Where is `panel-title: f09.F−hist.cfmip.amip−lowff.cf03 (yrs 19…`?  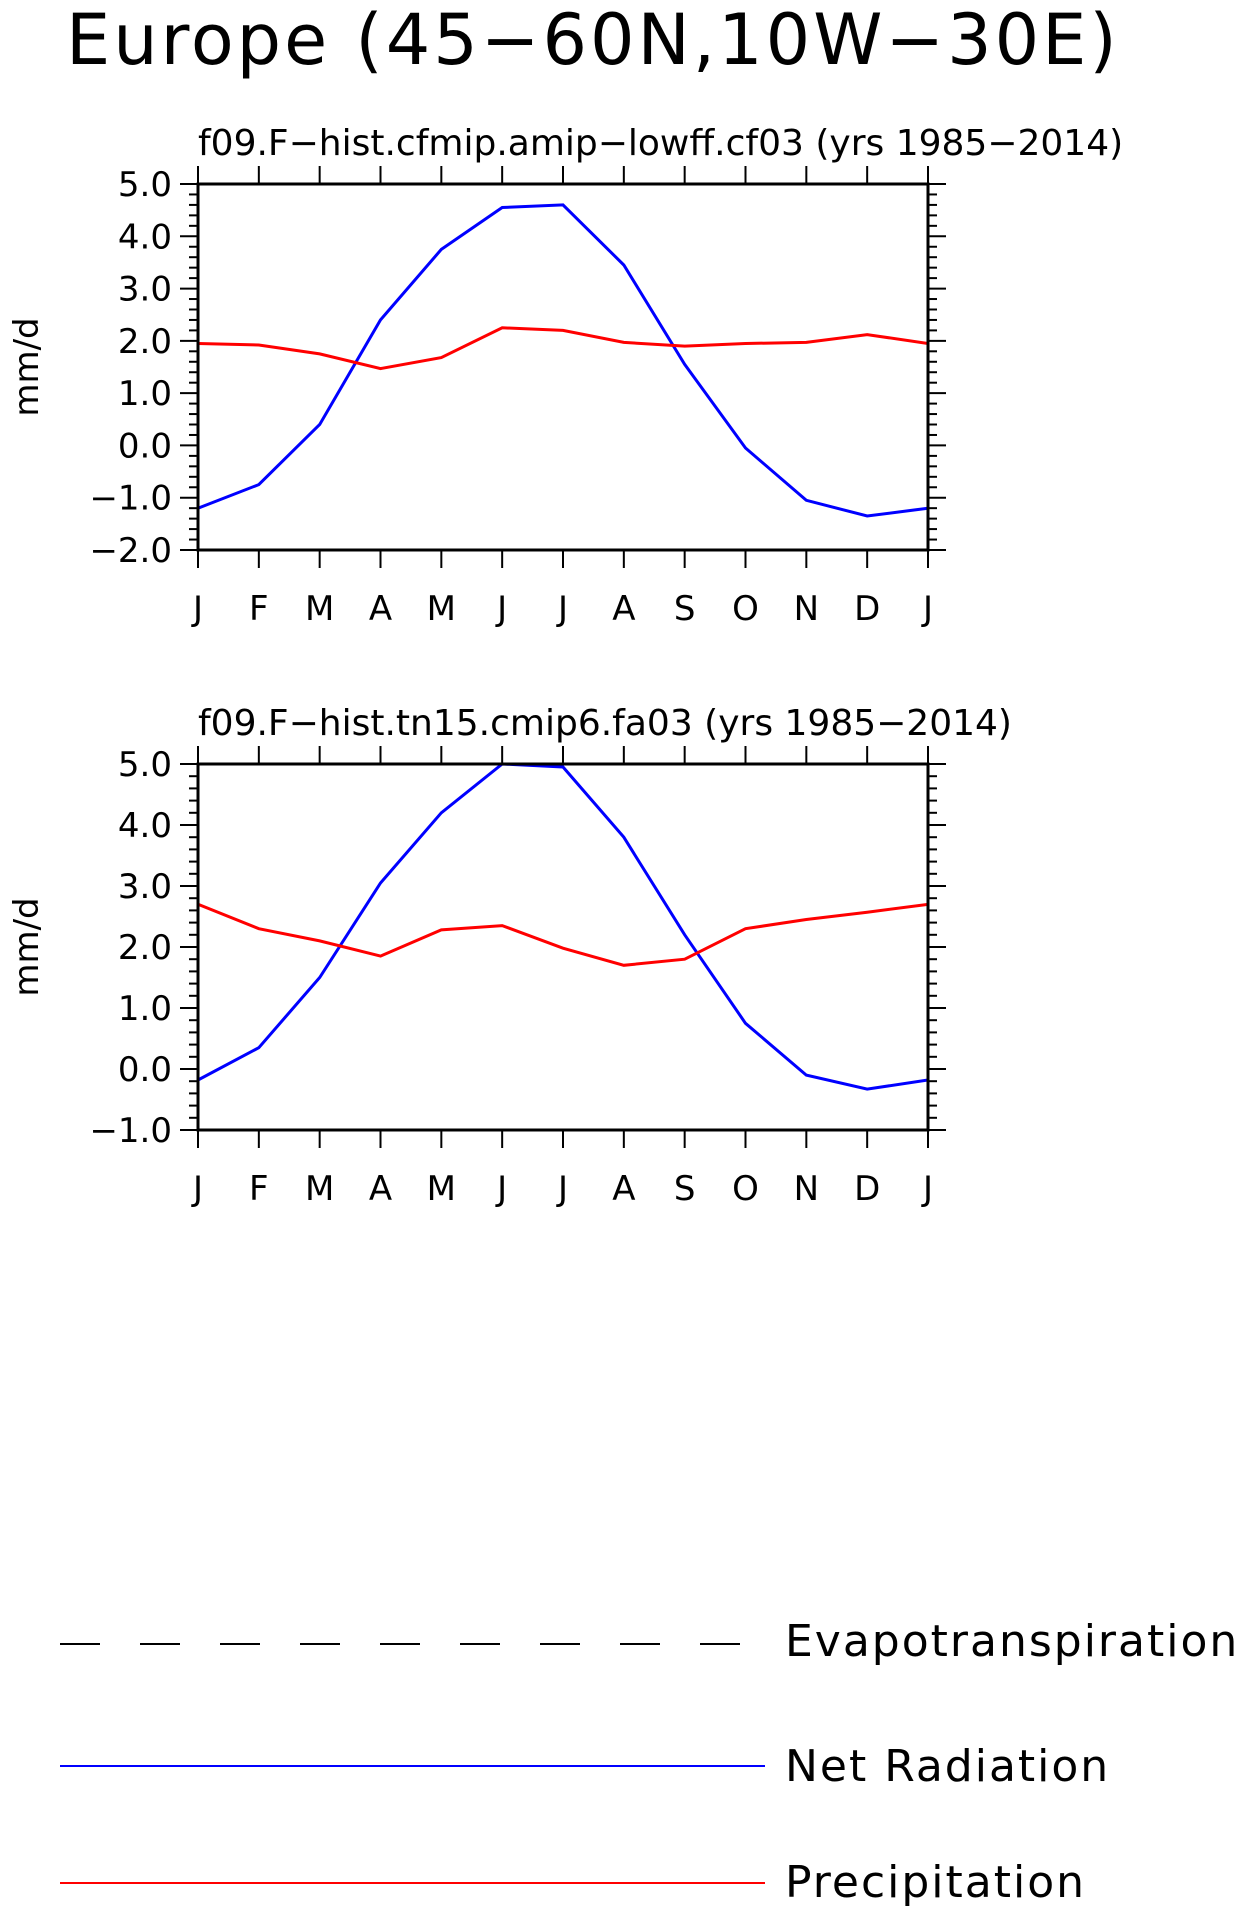
panel-title: f09.F−hist.cfmip.amip−lowff.cf03 (yrs 19… is located at coordinates (660, 143).